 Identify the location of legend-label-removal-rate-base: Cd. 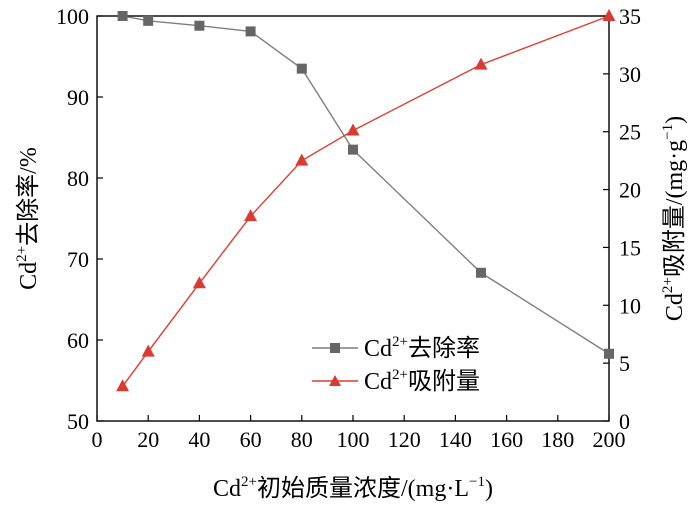
(378, 349).